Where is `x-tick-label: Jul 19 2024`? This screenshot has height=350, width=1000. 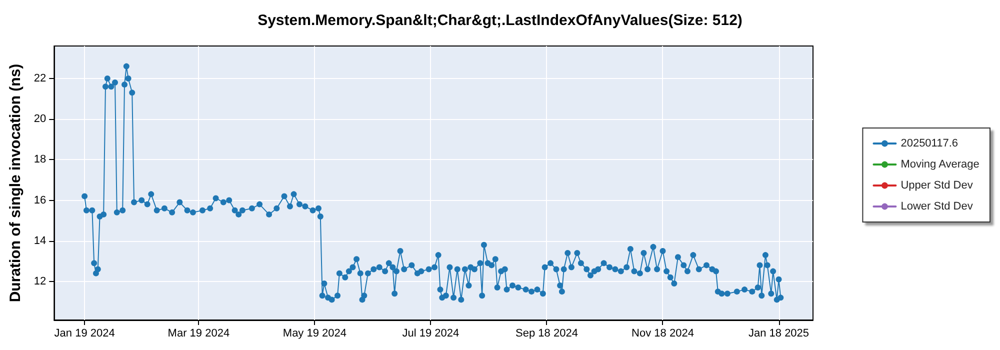 x-tick-label: Jul 19 2024 is located at coordinates (431, 334).